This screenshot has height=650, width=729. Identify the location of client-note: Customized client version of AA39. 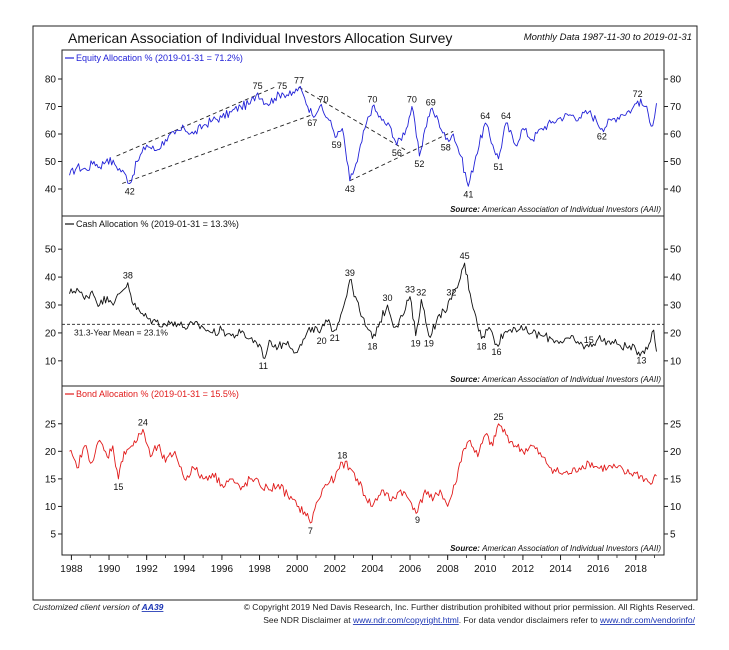
(98, 607).